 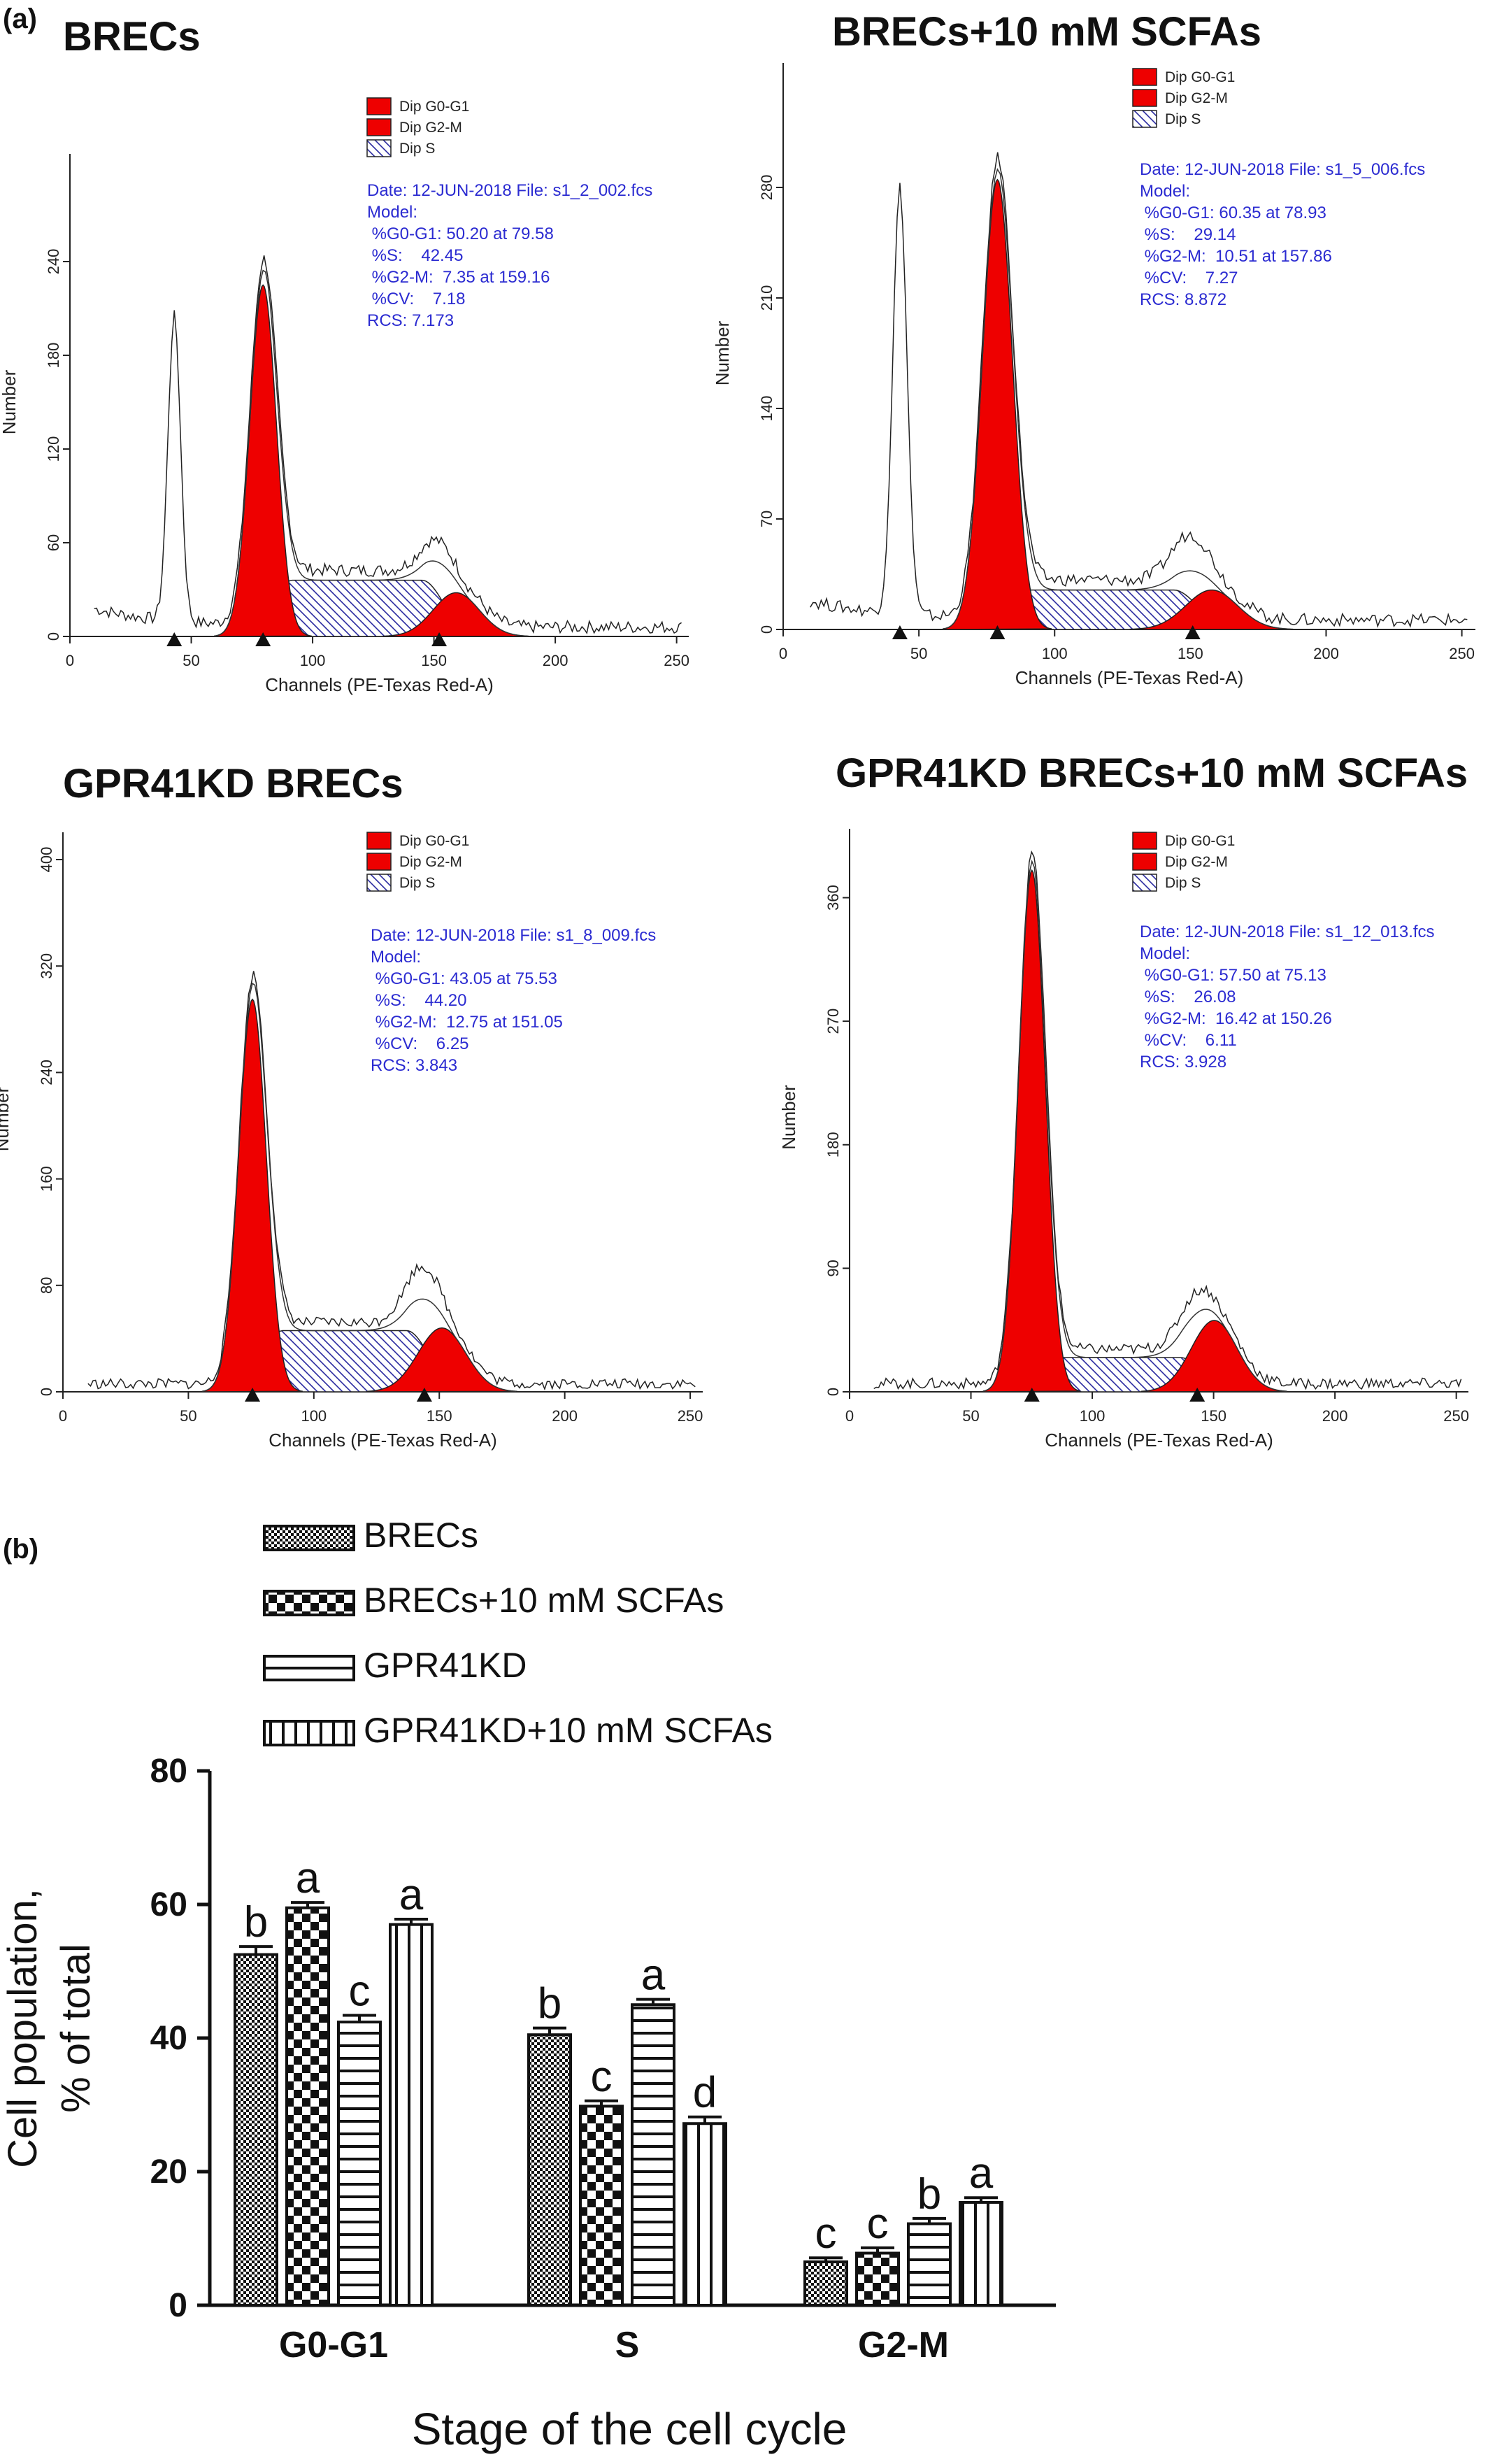 What do you see at coordinates (833, 1022) in the screenshot?
I see `y-tick-label: 270` at bounding box center [833, 1022].